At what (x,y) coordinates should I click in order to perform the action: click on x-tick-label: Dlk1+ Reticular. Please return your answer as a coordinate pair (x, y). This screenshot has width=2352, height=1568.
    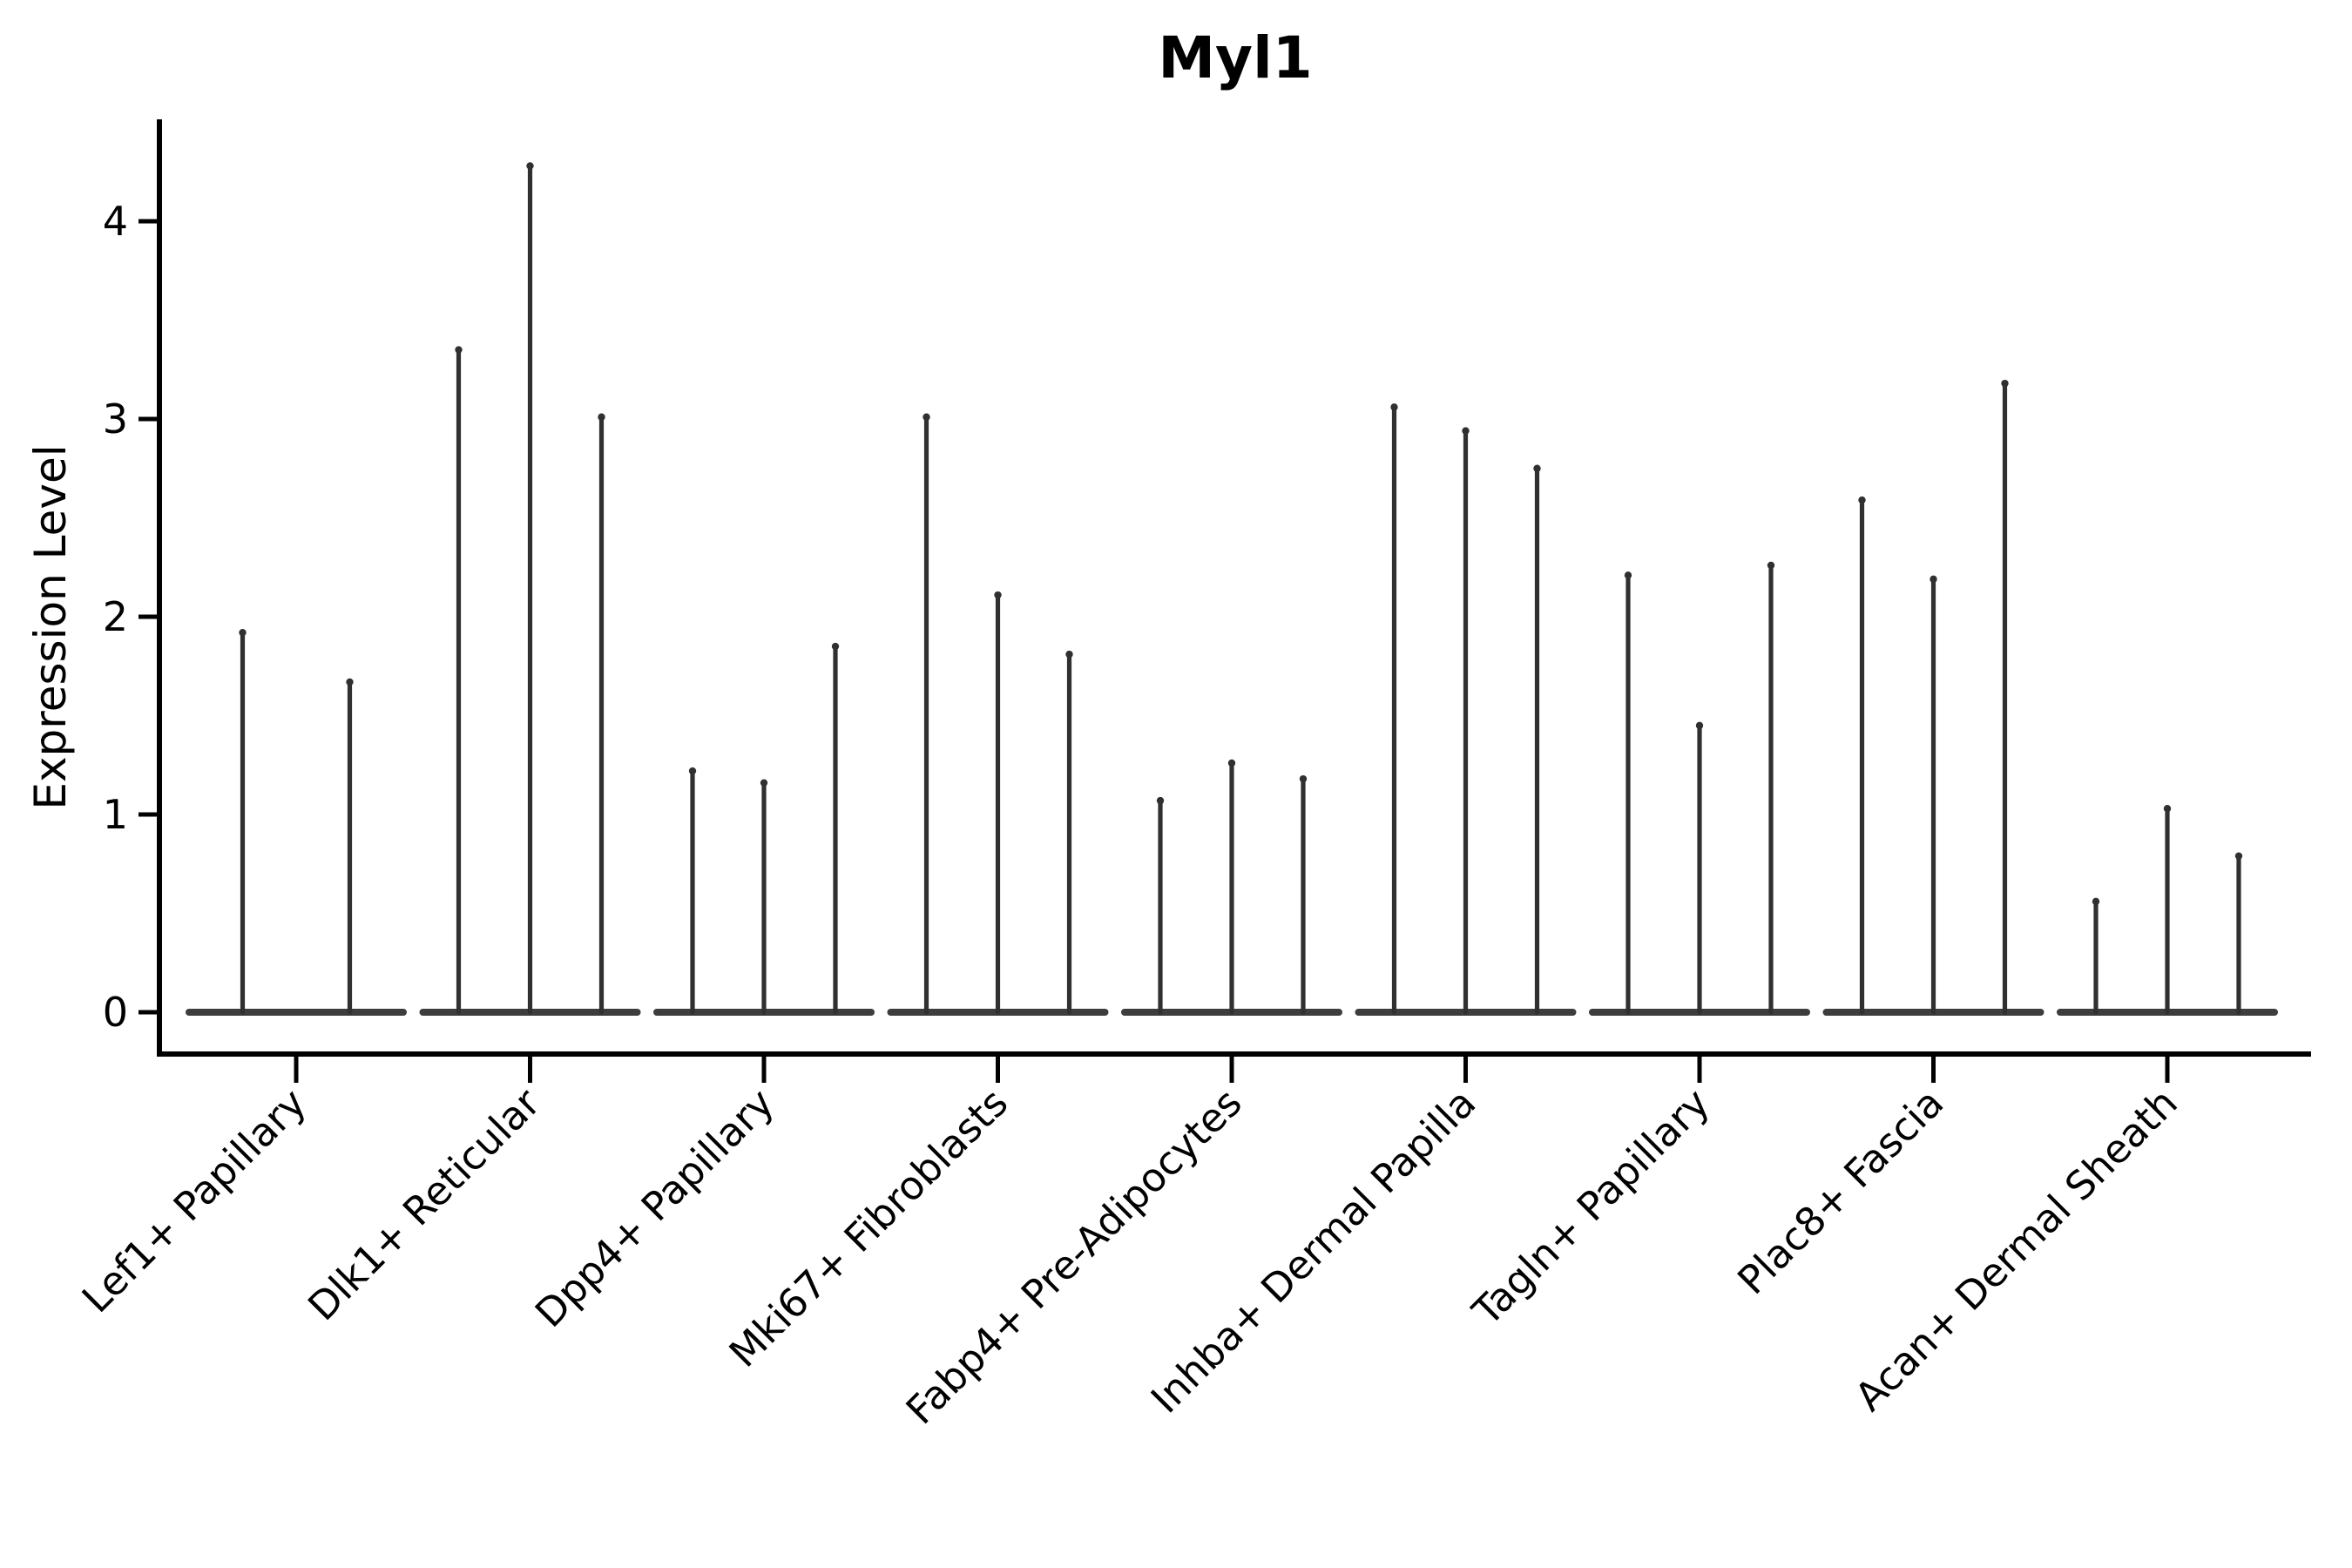
    Looking at the image, I should click on (424, 1204).